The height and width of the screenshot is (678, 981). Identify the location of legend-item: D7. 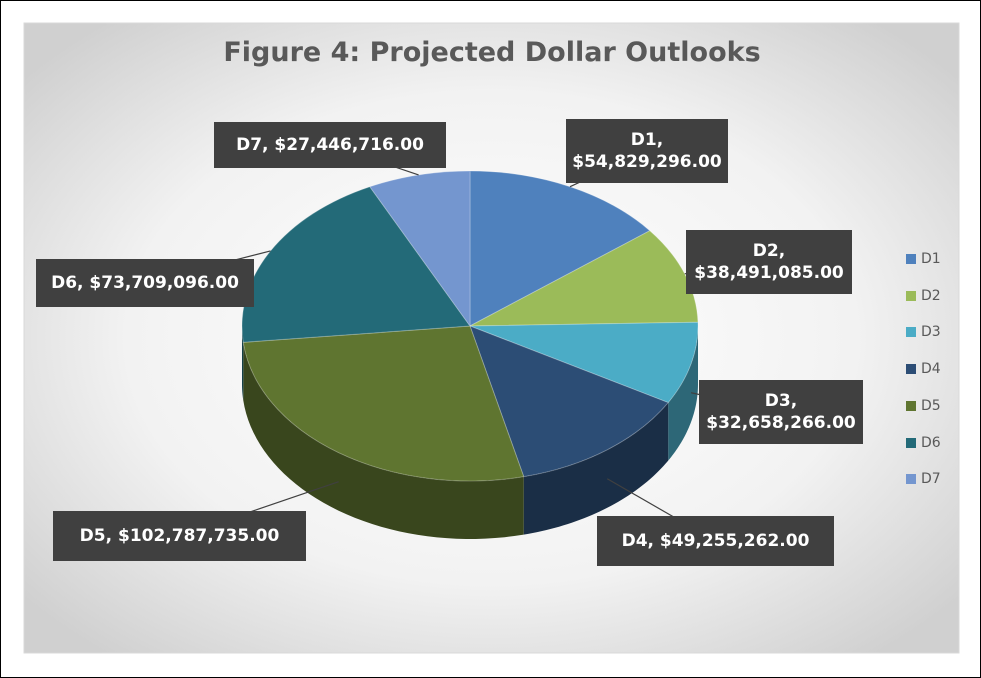
(923, 479).